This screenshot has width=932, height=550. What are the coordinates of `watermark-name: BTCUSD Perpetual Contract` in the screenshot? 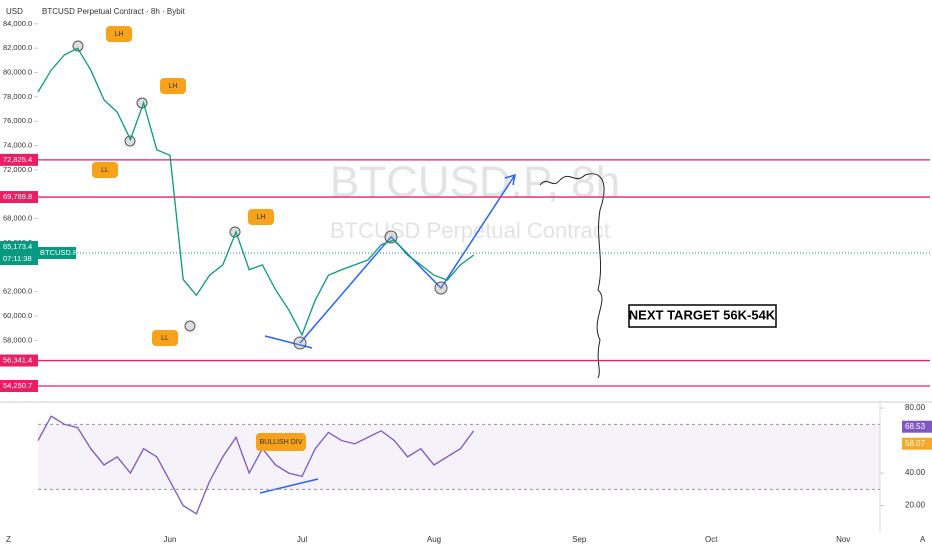 It's located at (470, 230).